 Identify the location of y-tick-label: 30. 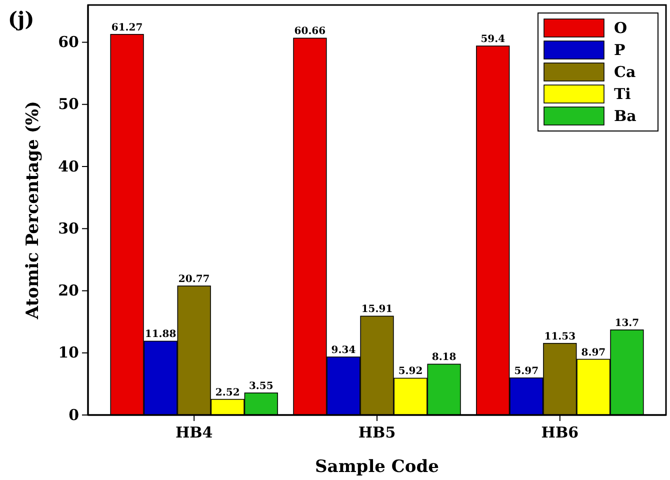
(68, 228).